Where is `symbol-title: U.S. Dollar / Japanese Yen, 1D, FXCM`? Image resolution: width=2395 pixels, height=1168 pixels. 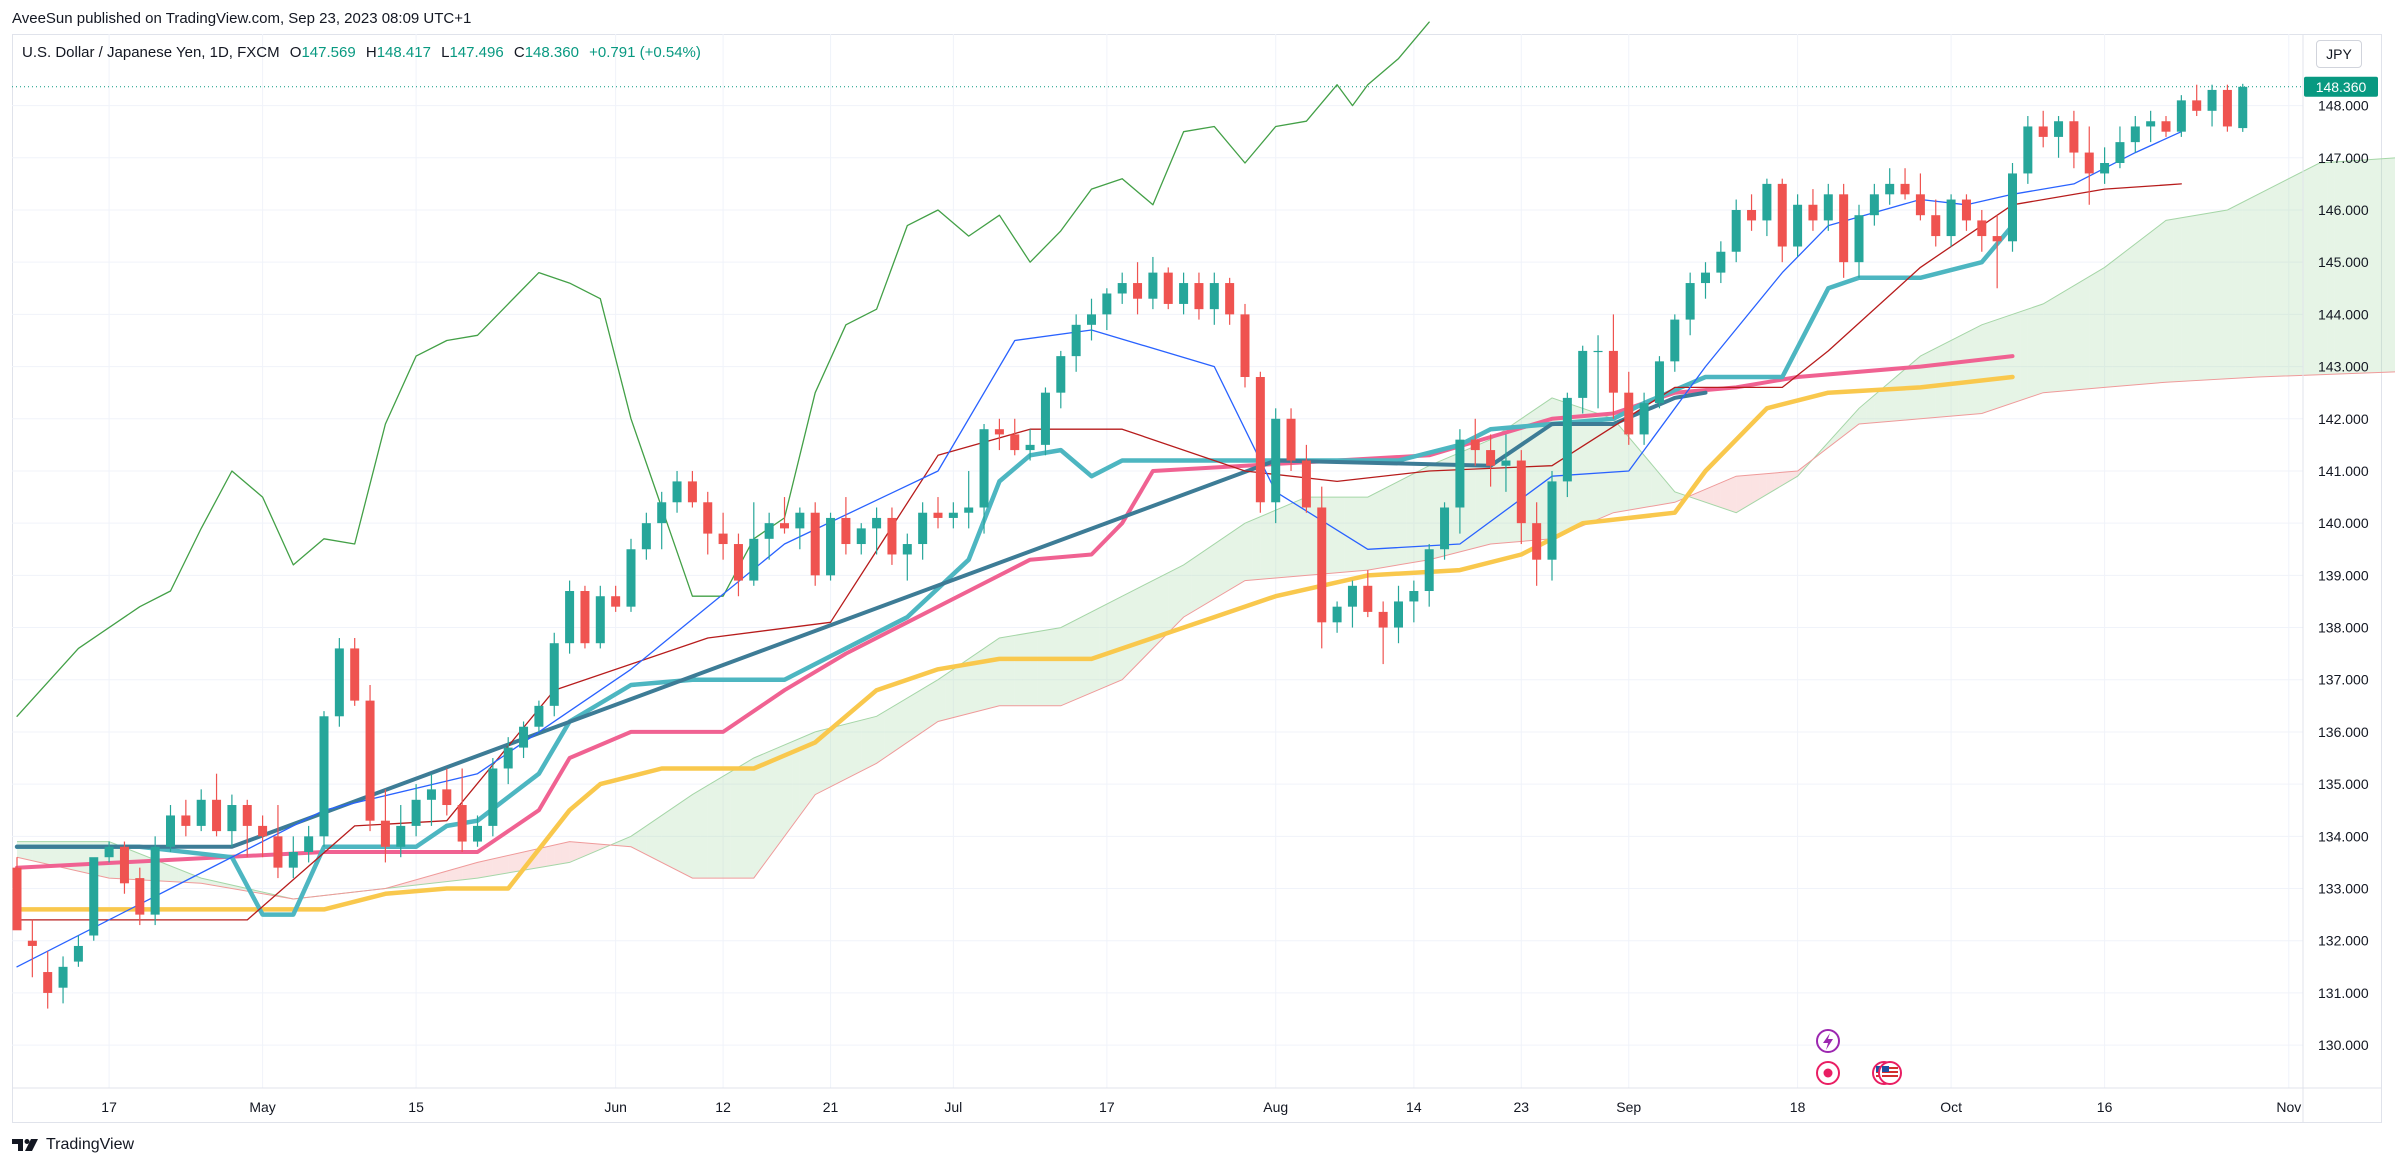
symbol-title: U.S. Dollar / Japanese Yen, 1D, FXCM is located at coordinates (151, 52).